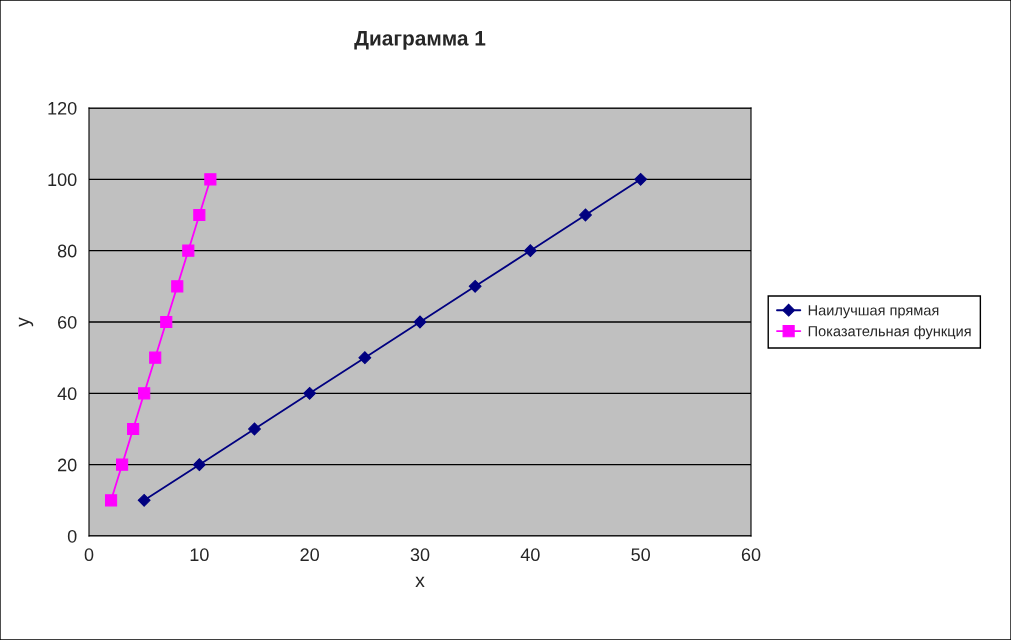  What do you see at coordinates (420, 582) in the screenshot?
I see `x-axis-title: x` at bounding box center [420, 582].